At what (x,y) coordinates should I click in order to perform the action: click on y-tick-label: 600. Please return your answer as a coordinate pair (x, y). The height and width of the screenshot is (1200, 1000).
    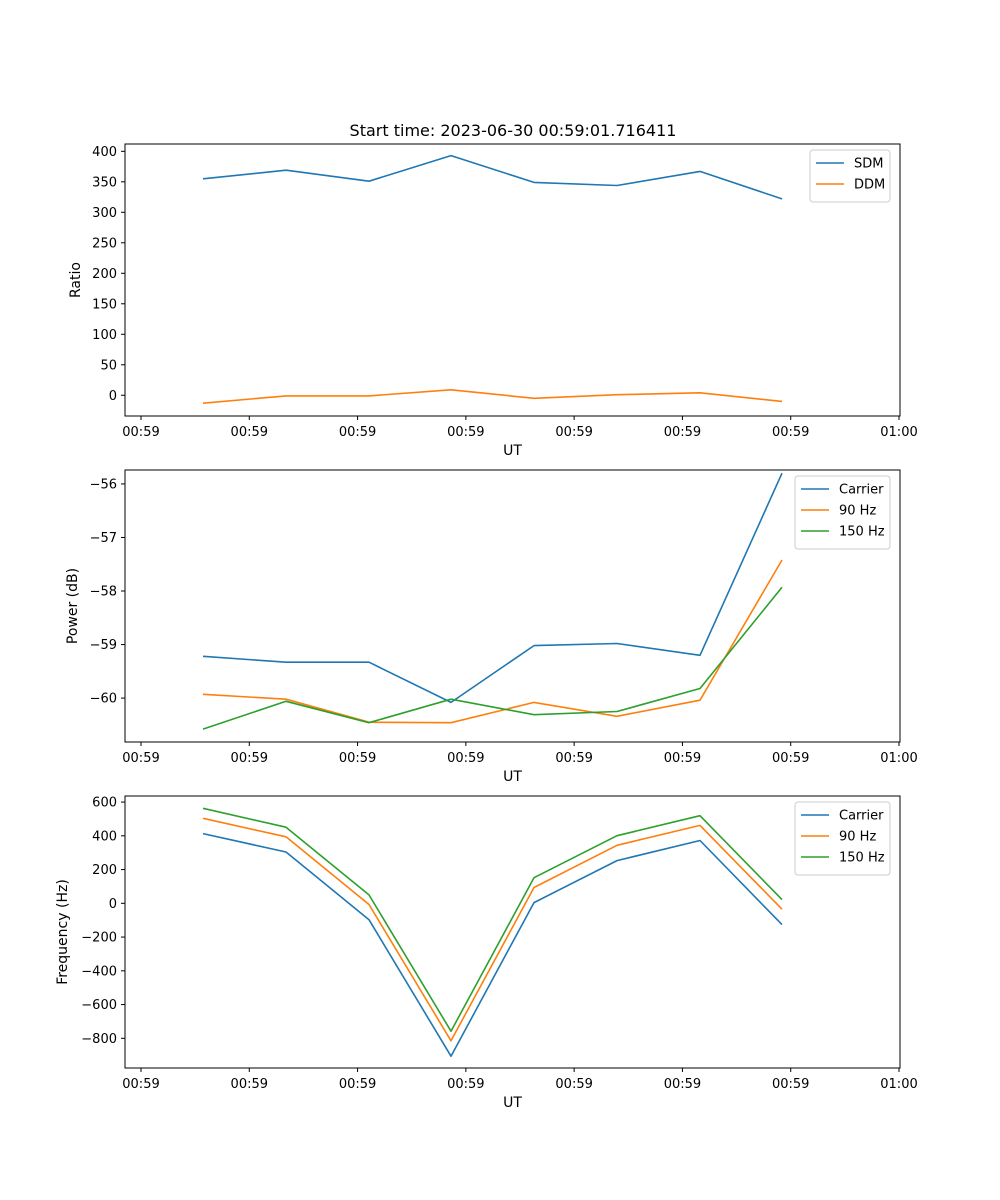
    Looking at the image, I should click on (104, 803).